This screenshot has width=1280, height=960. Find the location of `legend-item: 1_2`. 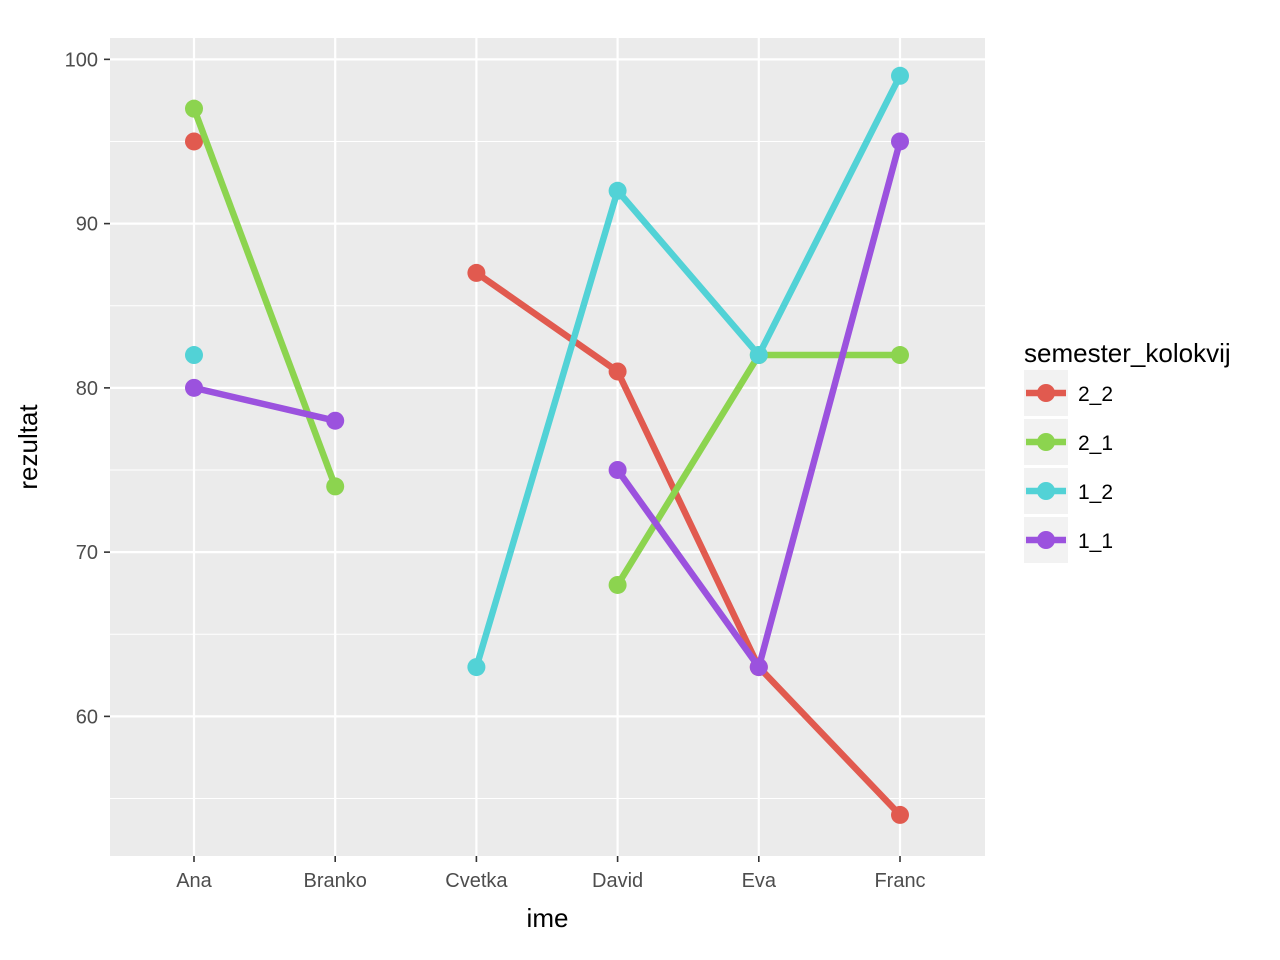

legend-item: 1_2 is located at coordinates (1068, 491).